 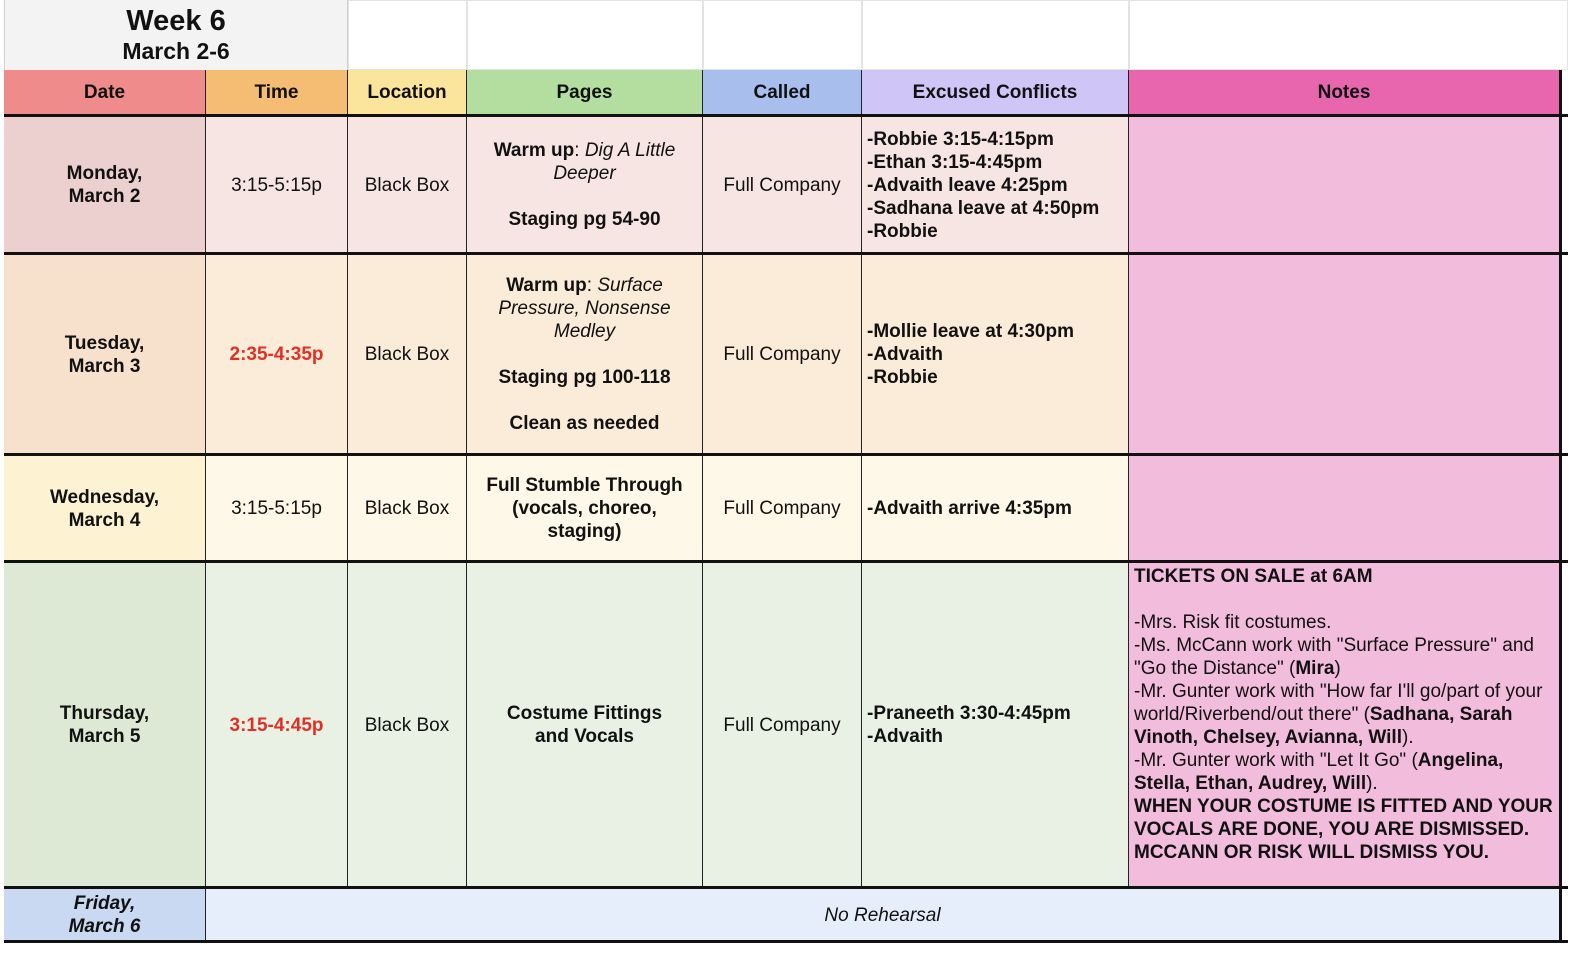 I want to click on notes-names: Angelina, Stella, Ethan, Audrey, Will, so click(x=1319, y=772).